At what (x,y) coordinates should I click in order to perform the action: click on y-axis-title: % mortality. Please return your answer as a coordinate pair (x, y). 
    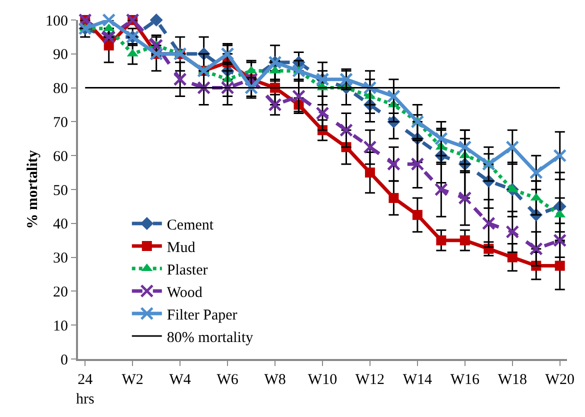
    Looking at the image, I should click on (33, 189).